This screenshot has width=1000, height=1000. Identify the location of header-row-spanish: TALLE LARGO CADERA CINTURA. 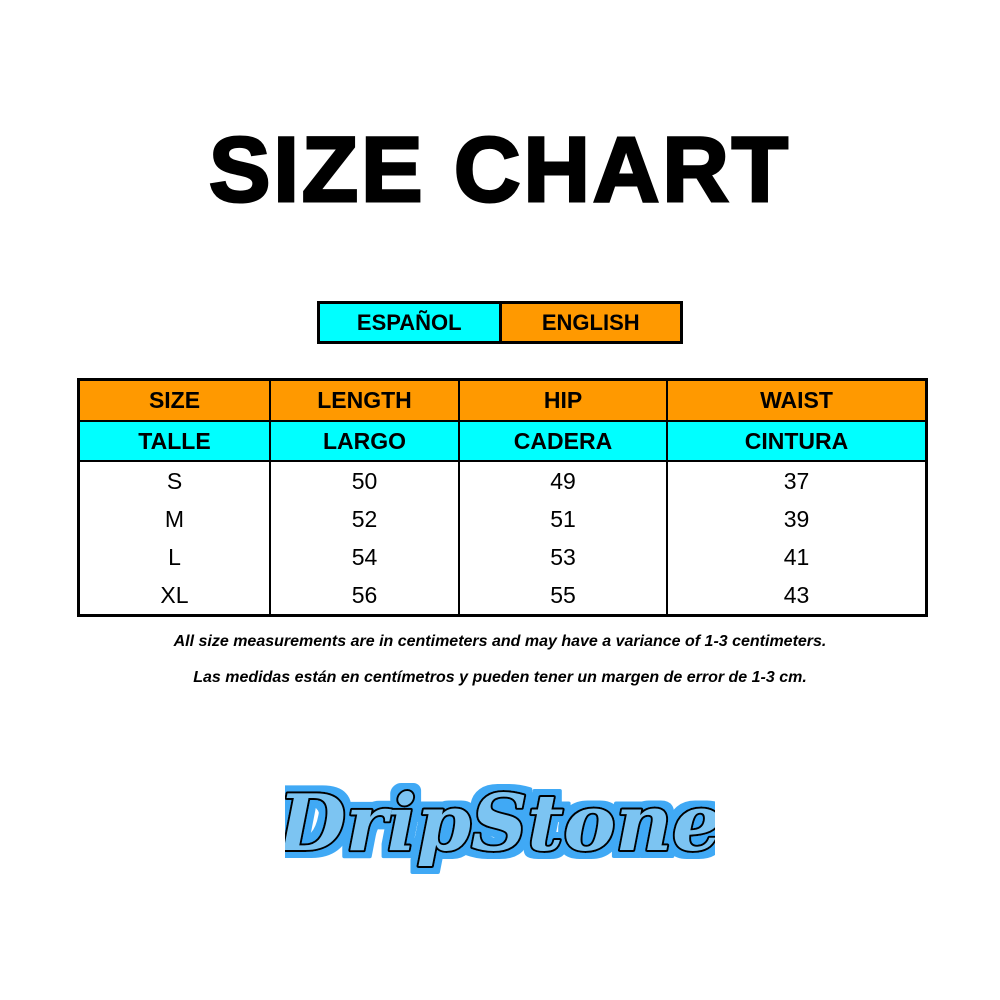
(502, 441).